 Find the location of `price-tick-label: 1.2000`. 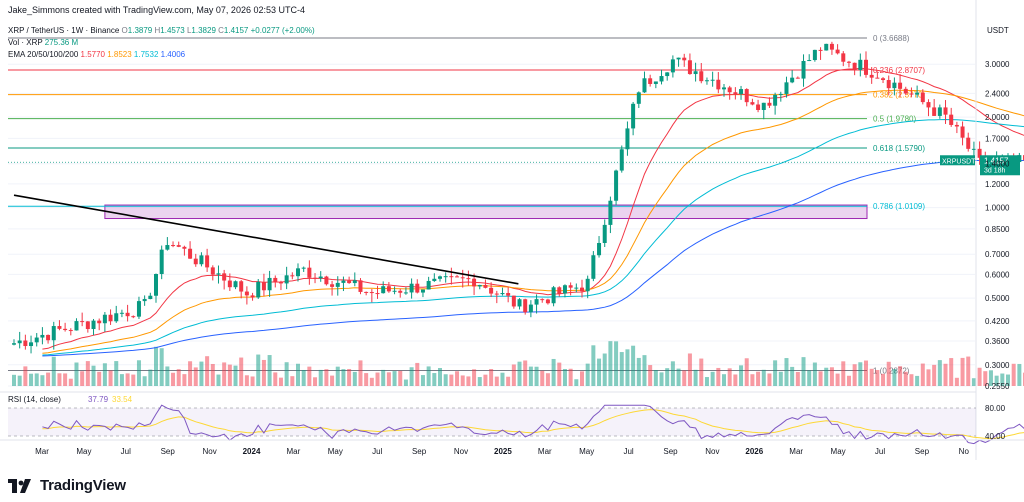

price-tick-label: 1.2000 is located at coordinates (997, 184).